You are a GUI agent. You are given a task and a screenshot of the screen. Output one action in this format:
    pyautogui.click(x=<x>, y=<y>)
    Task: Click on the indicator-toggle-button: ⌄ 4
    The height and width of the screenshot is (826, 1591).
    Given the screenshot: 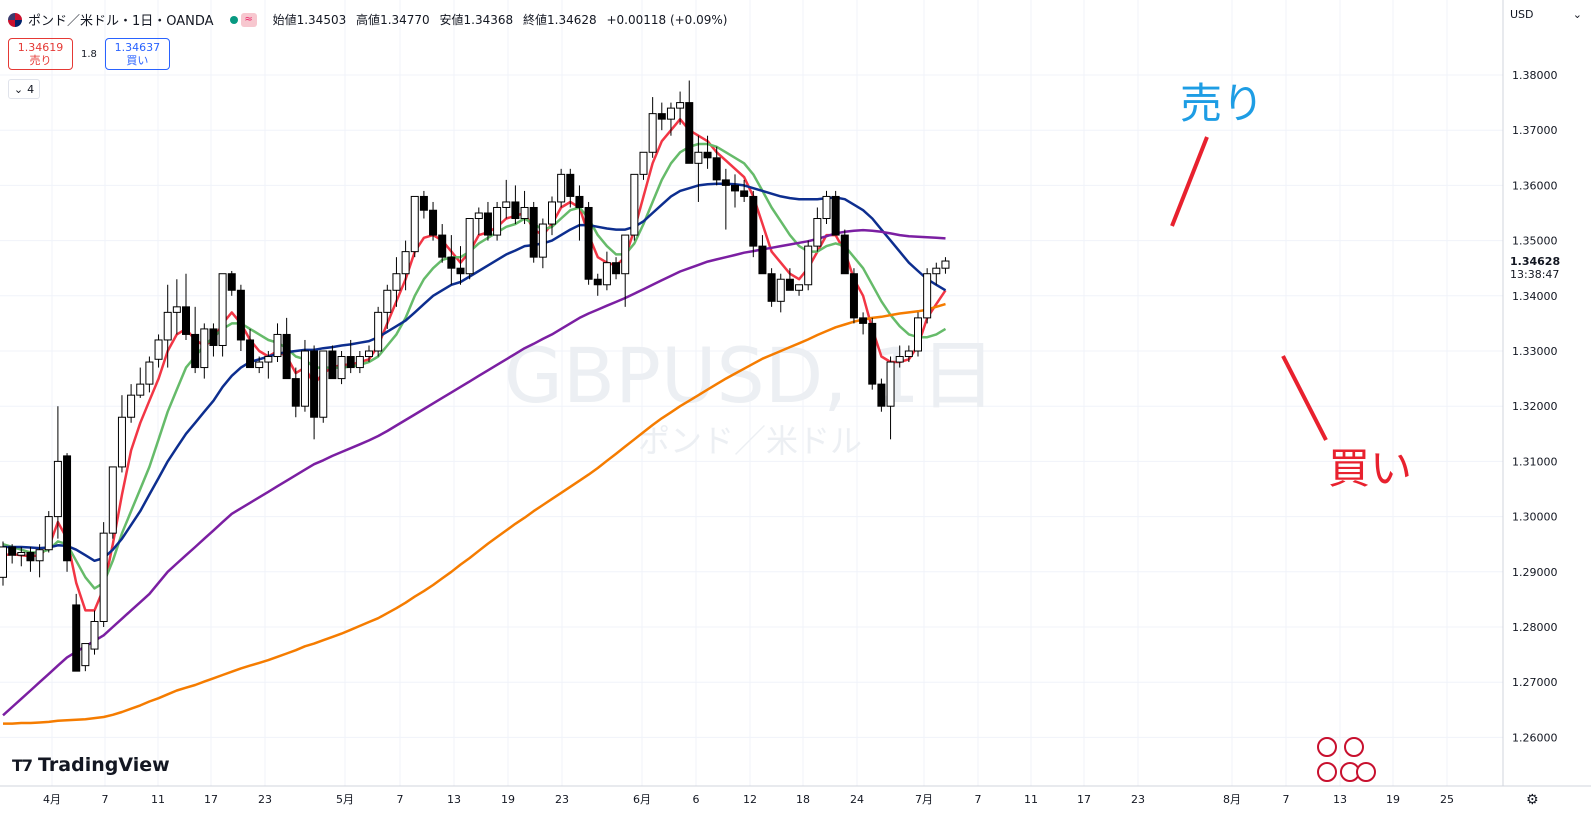 What is the action you would take?
    pyautogui.click(x=24, y=89)
    